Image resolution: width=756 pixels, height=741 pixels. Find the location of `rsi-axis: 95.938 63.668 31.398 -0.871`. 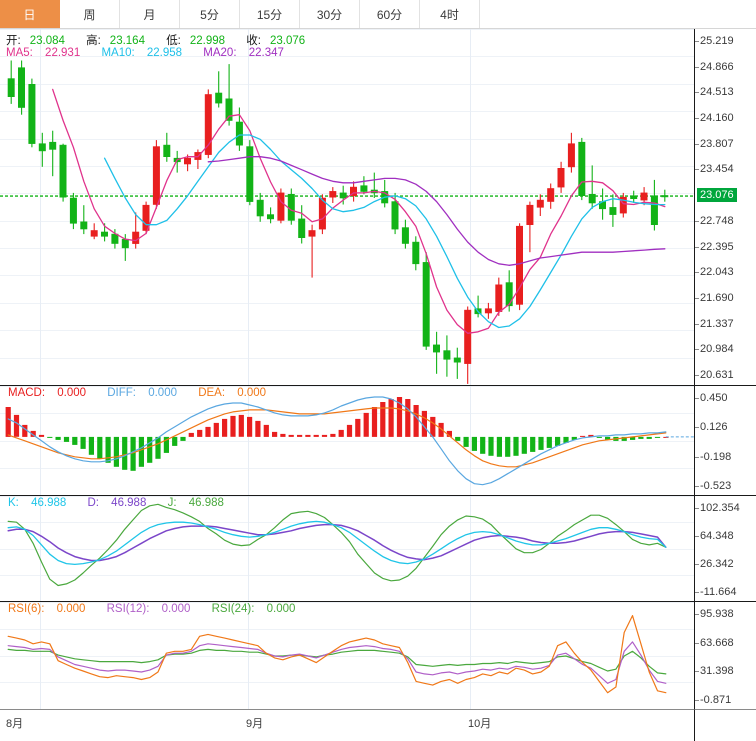

rsi-axis: 95.938 63.668 31.398 -0.871 is located at coordinates (725, 655).